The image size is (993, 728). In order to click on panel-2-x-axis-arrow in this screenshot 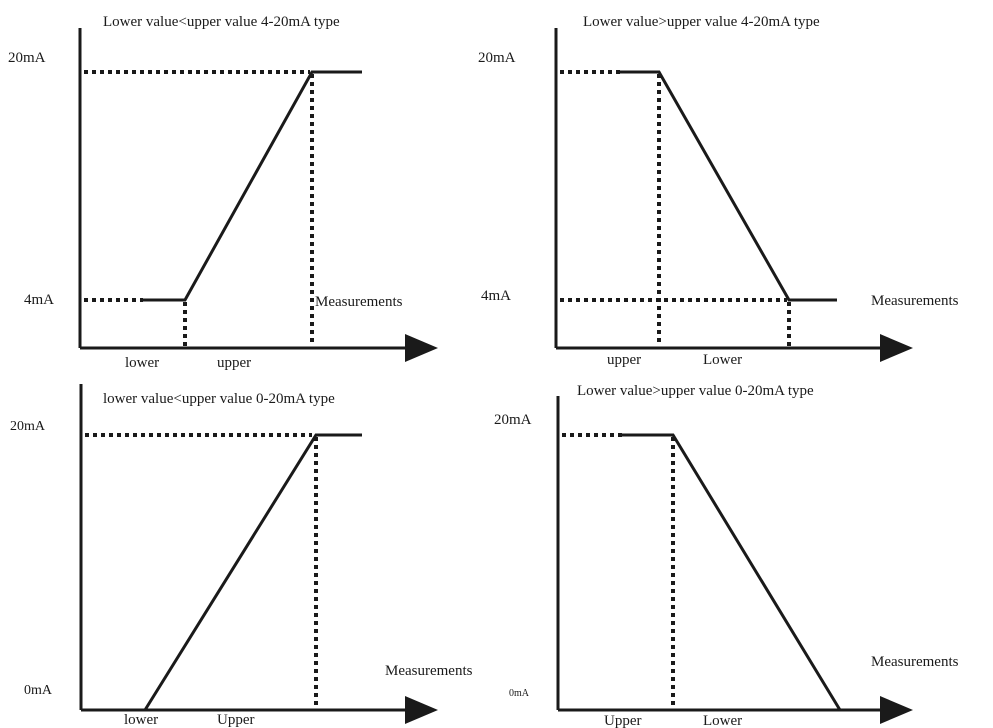, I will do `click(896, 348)`.